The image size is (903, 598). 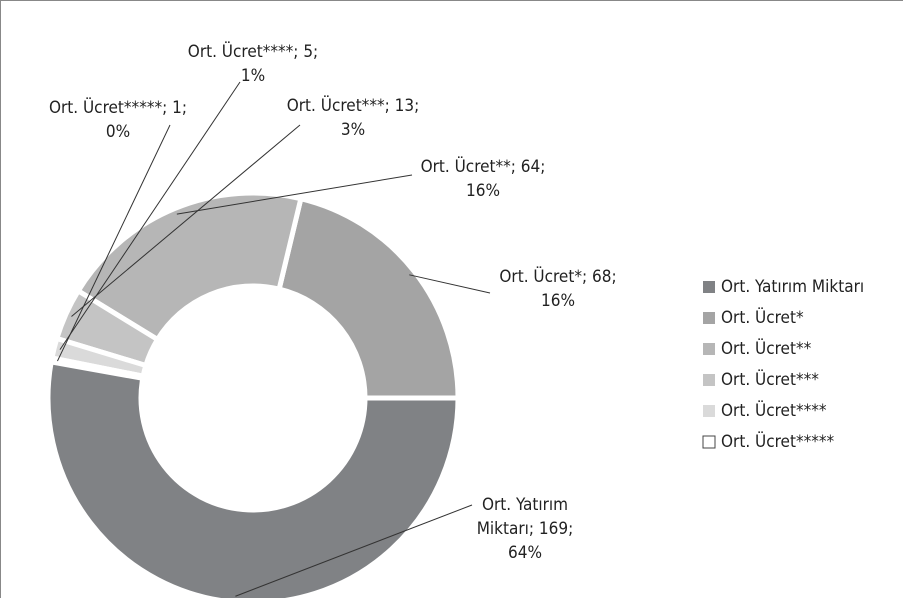 I want to click on data-label: Ort. Ücret*; 68; 16%, so click(x=557, y=288).